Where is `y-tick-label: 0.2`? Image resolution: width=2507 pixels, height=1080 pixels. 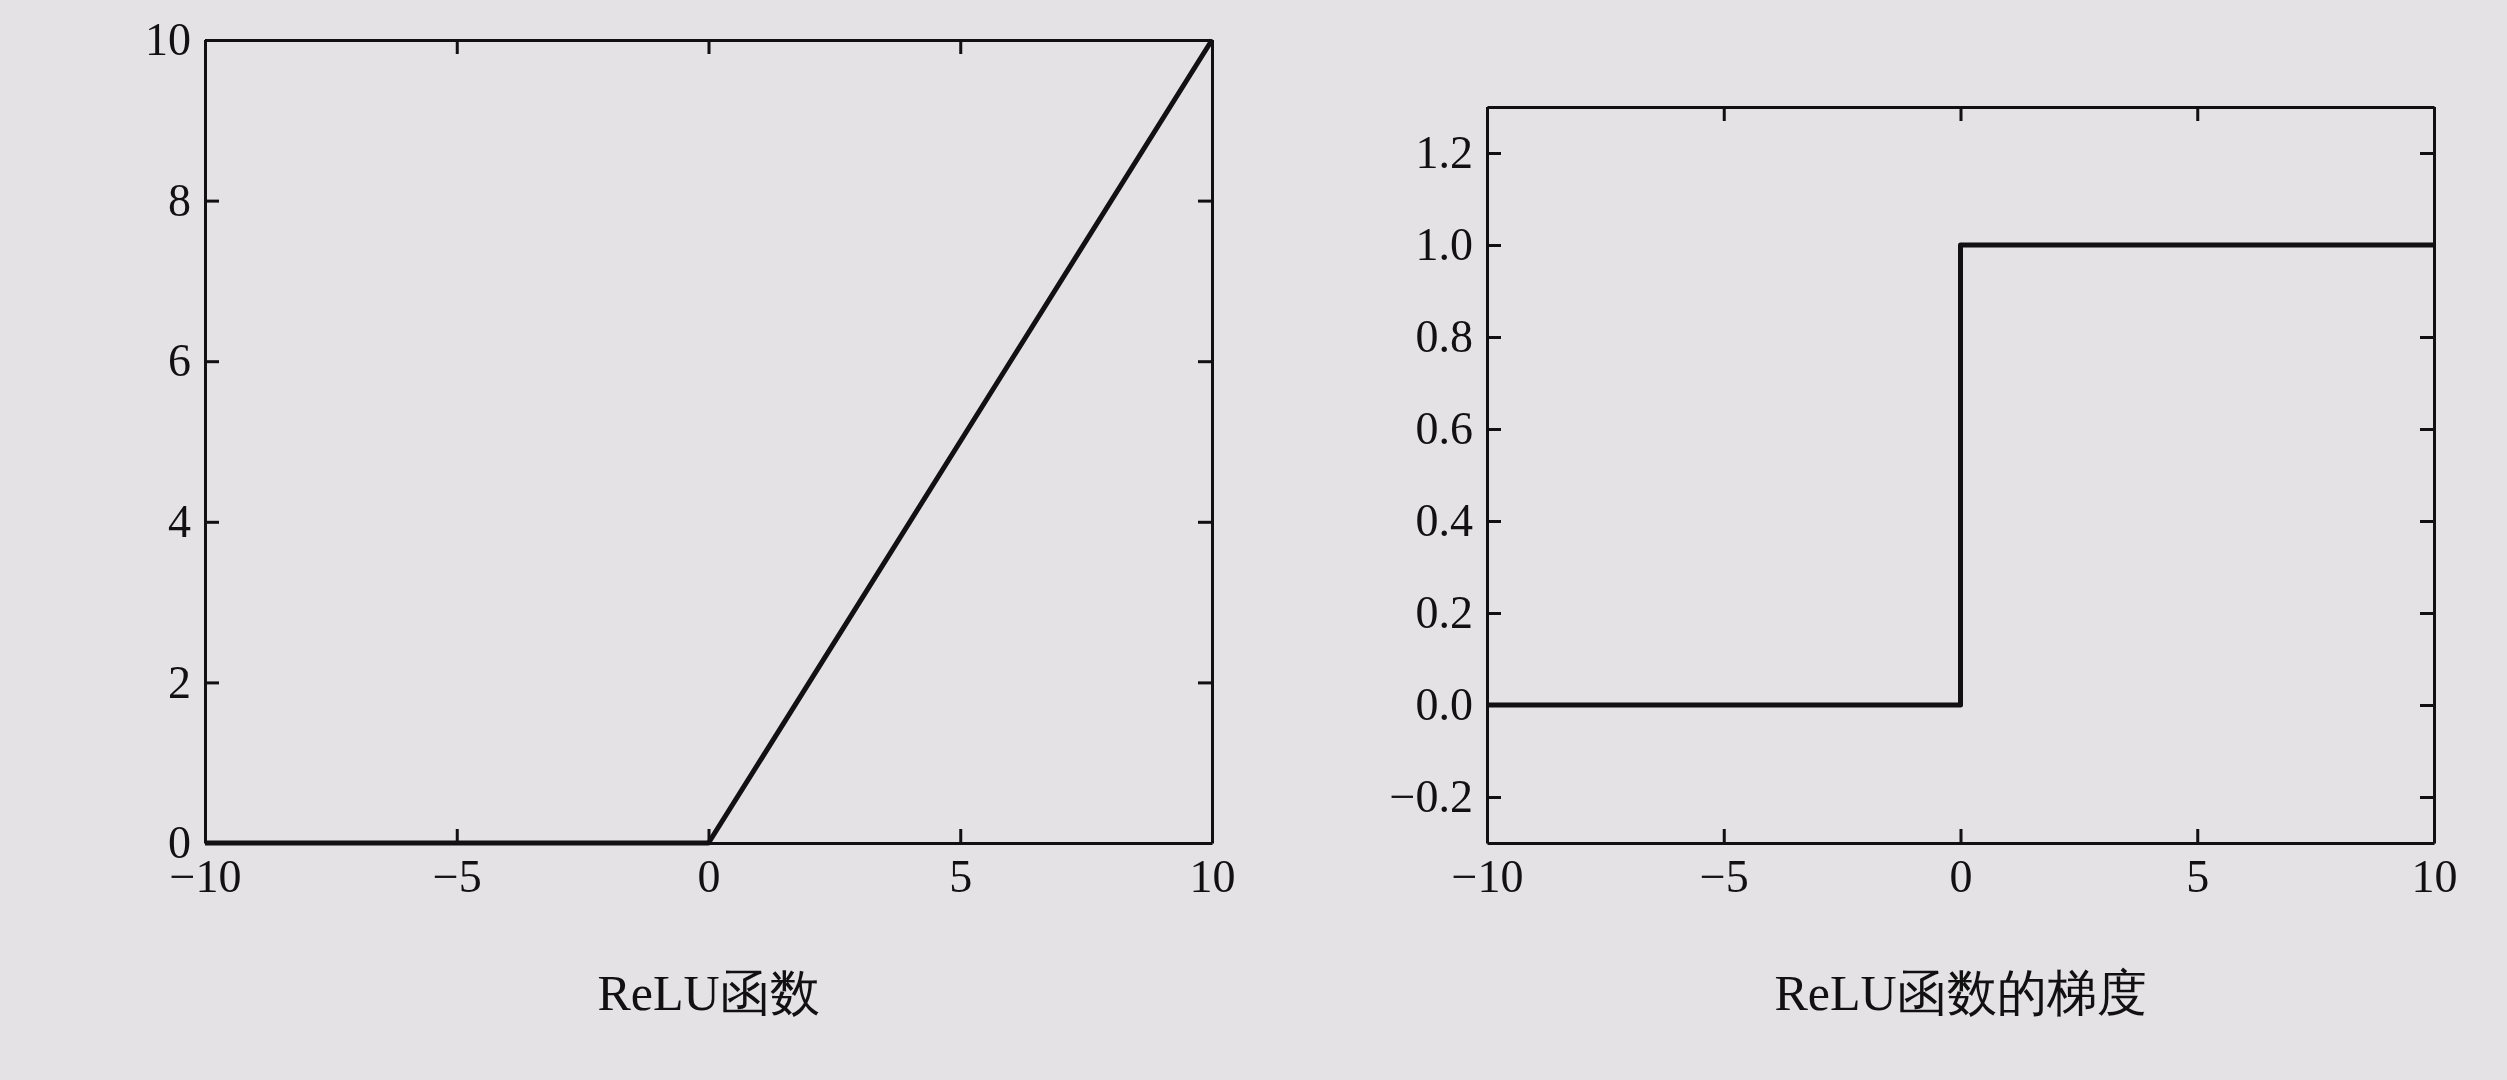
y-tick-label: 0.2 is located at coordinates (1444, 613).